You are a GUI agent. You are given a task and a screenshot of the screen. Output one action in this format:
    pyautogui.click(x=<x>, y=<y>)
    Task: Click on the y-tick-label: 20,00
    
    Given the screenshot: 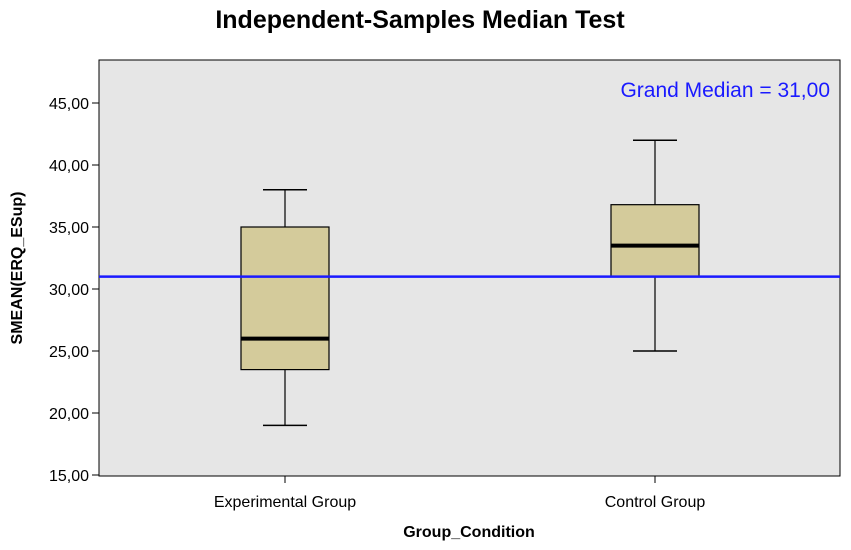 What is the action you would take?
    pyautogui.click(x=69, y=414)
    